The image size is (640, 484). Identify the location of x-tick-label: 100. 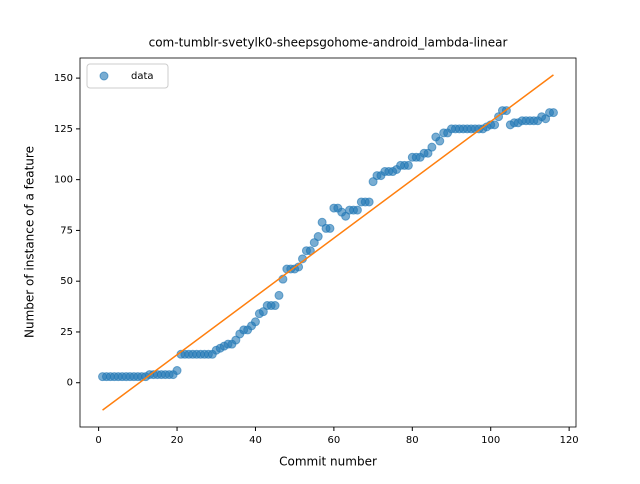
(490, 440).